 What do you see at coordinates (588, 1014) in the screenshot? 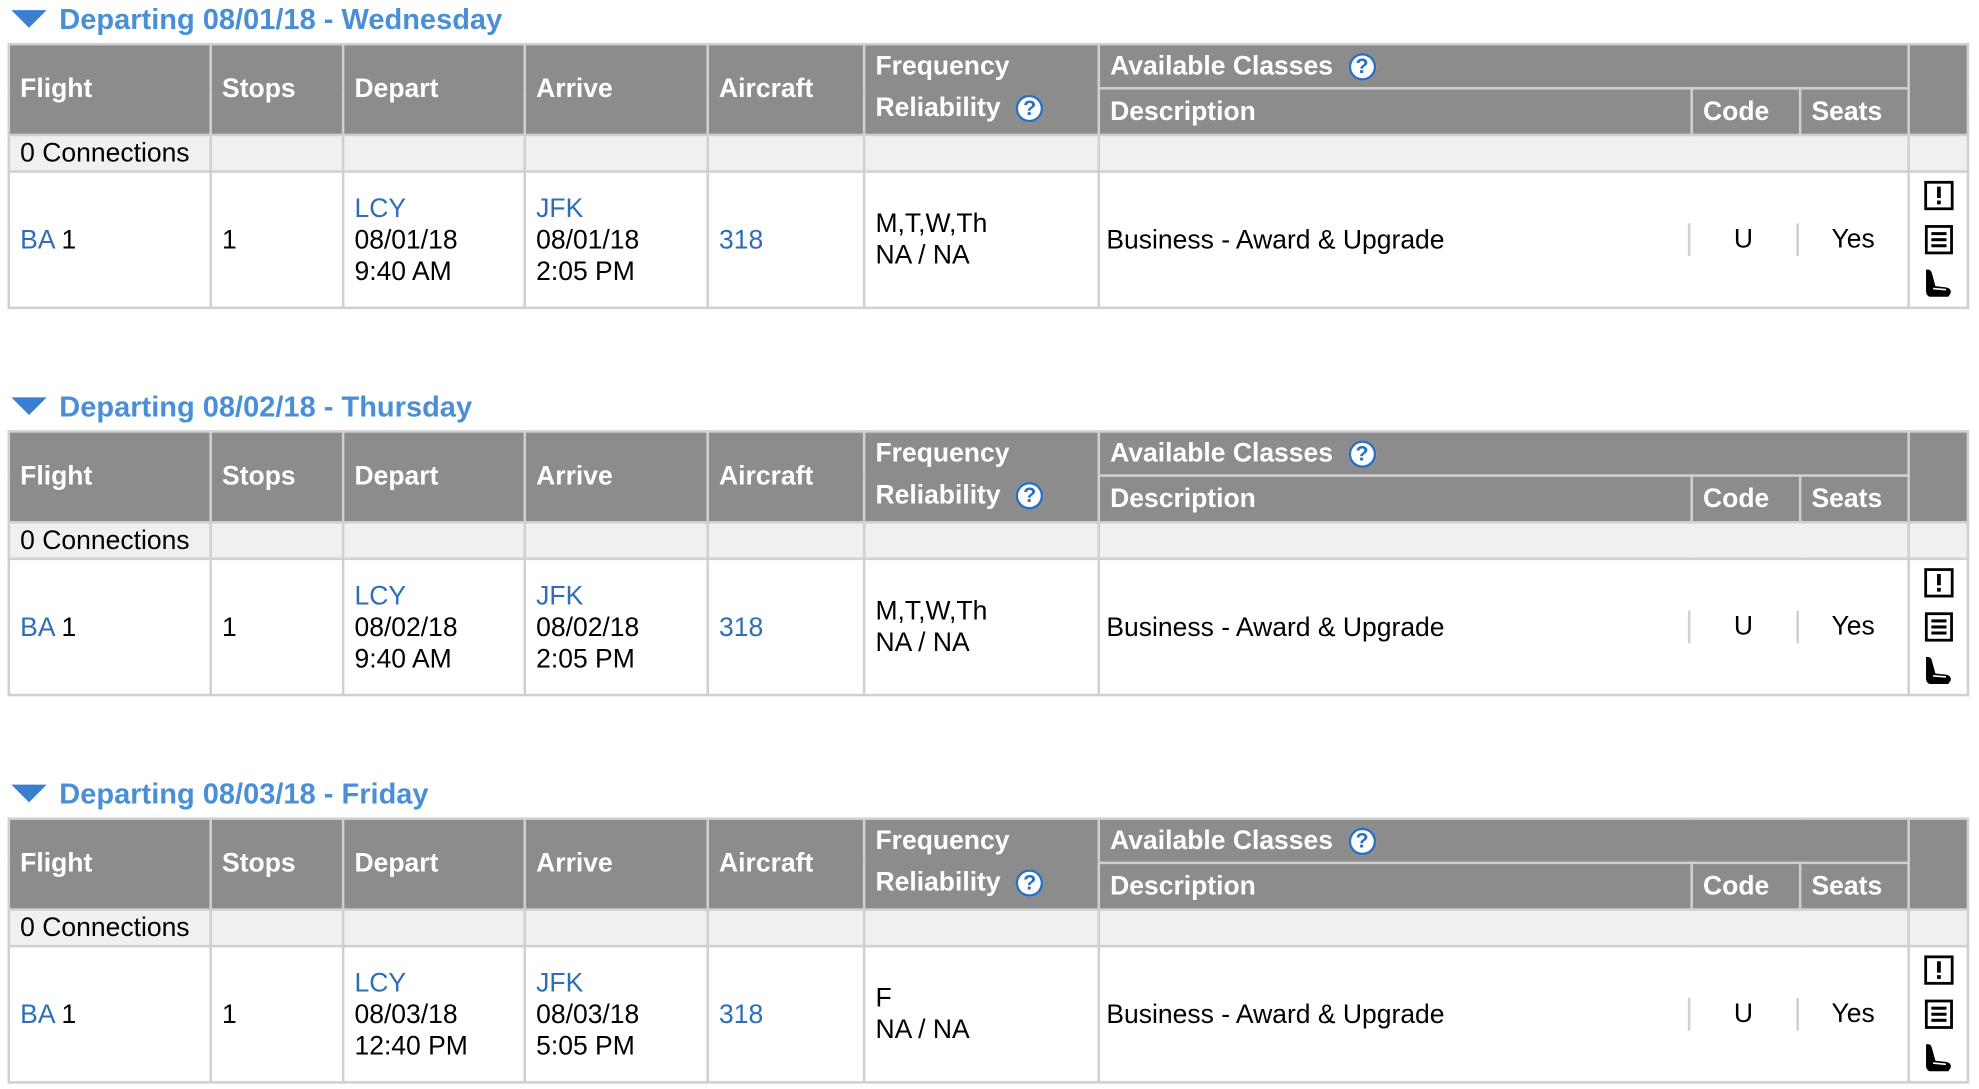
I see `arrive-date: 08/03/18` at bounding box center [588, 1014].